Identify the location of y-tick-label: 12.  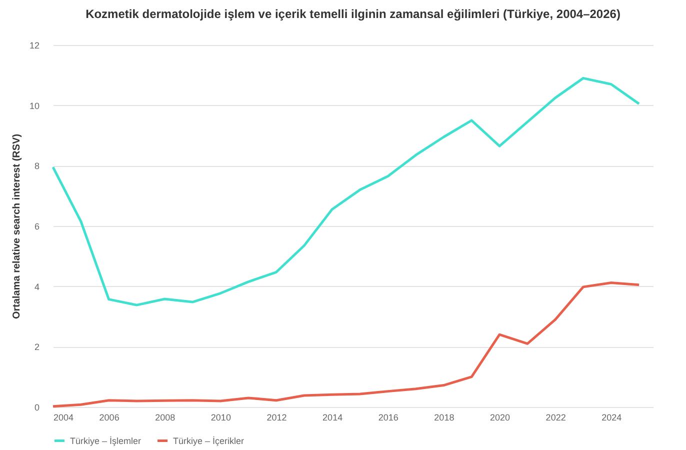
(34, 45).